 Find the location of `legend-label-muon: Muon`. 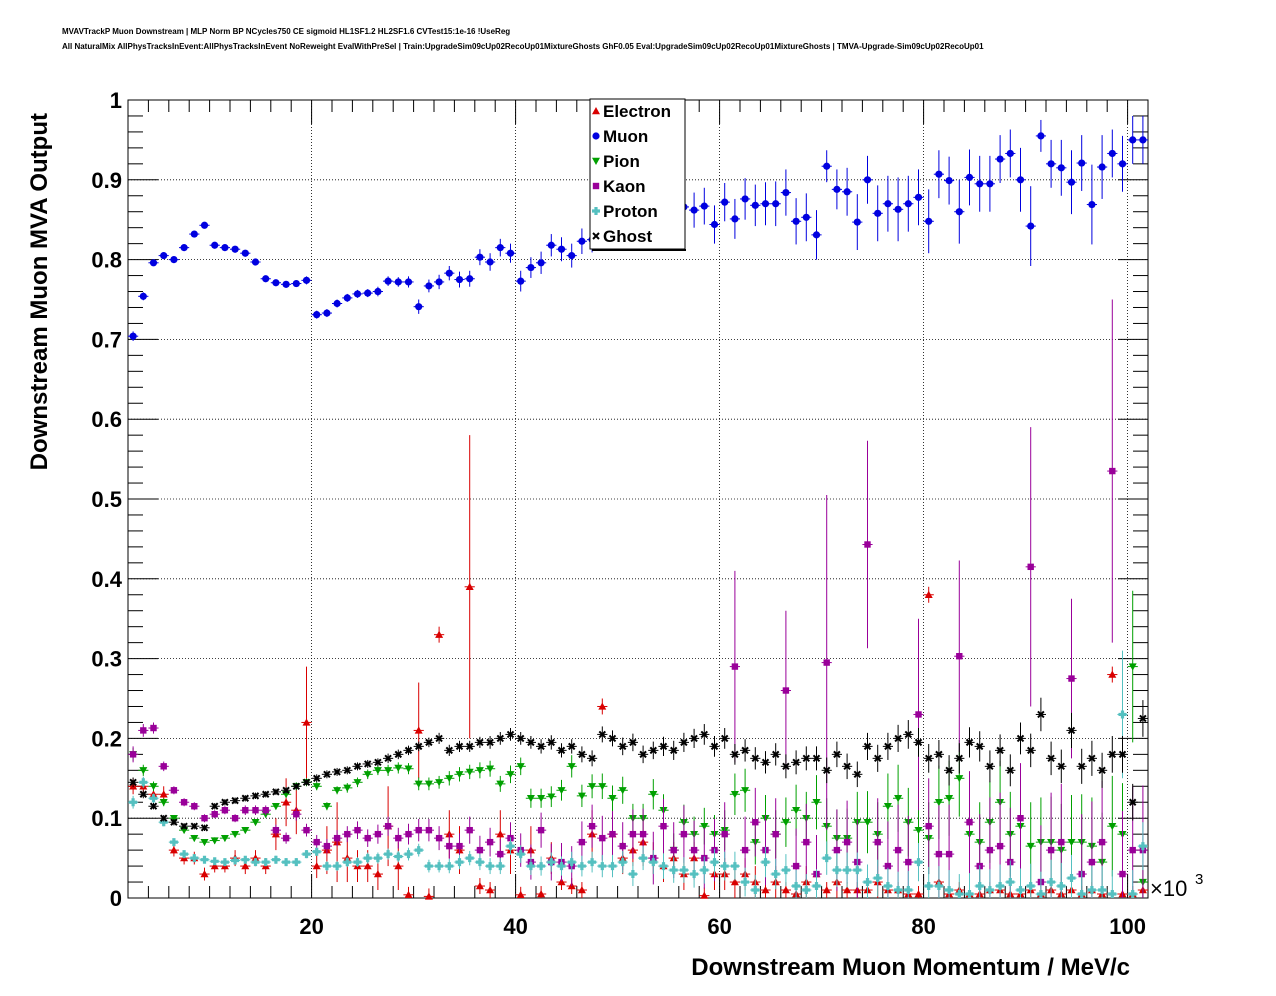

legend-label-muon: Muon is located at coordinates (625, 136).